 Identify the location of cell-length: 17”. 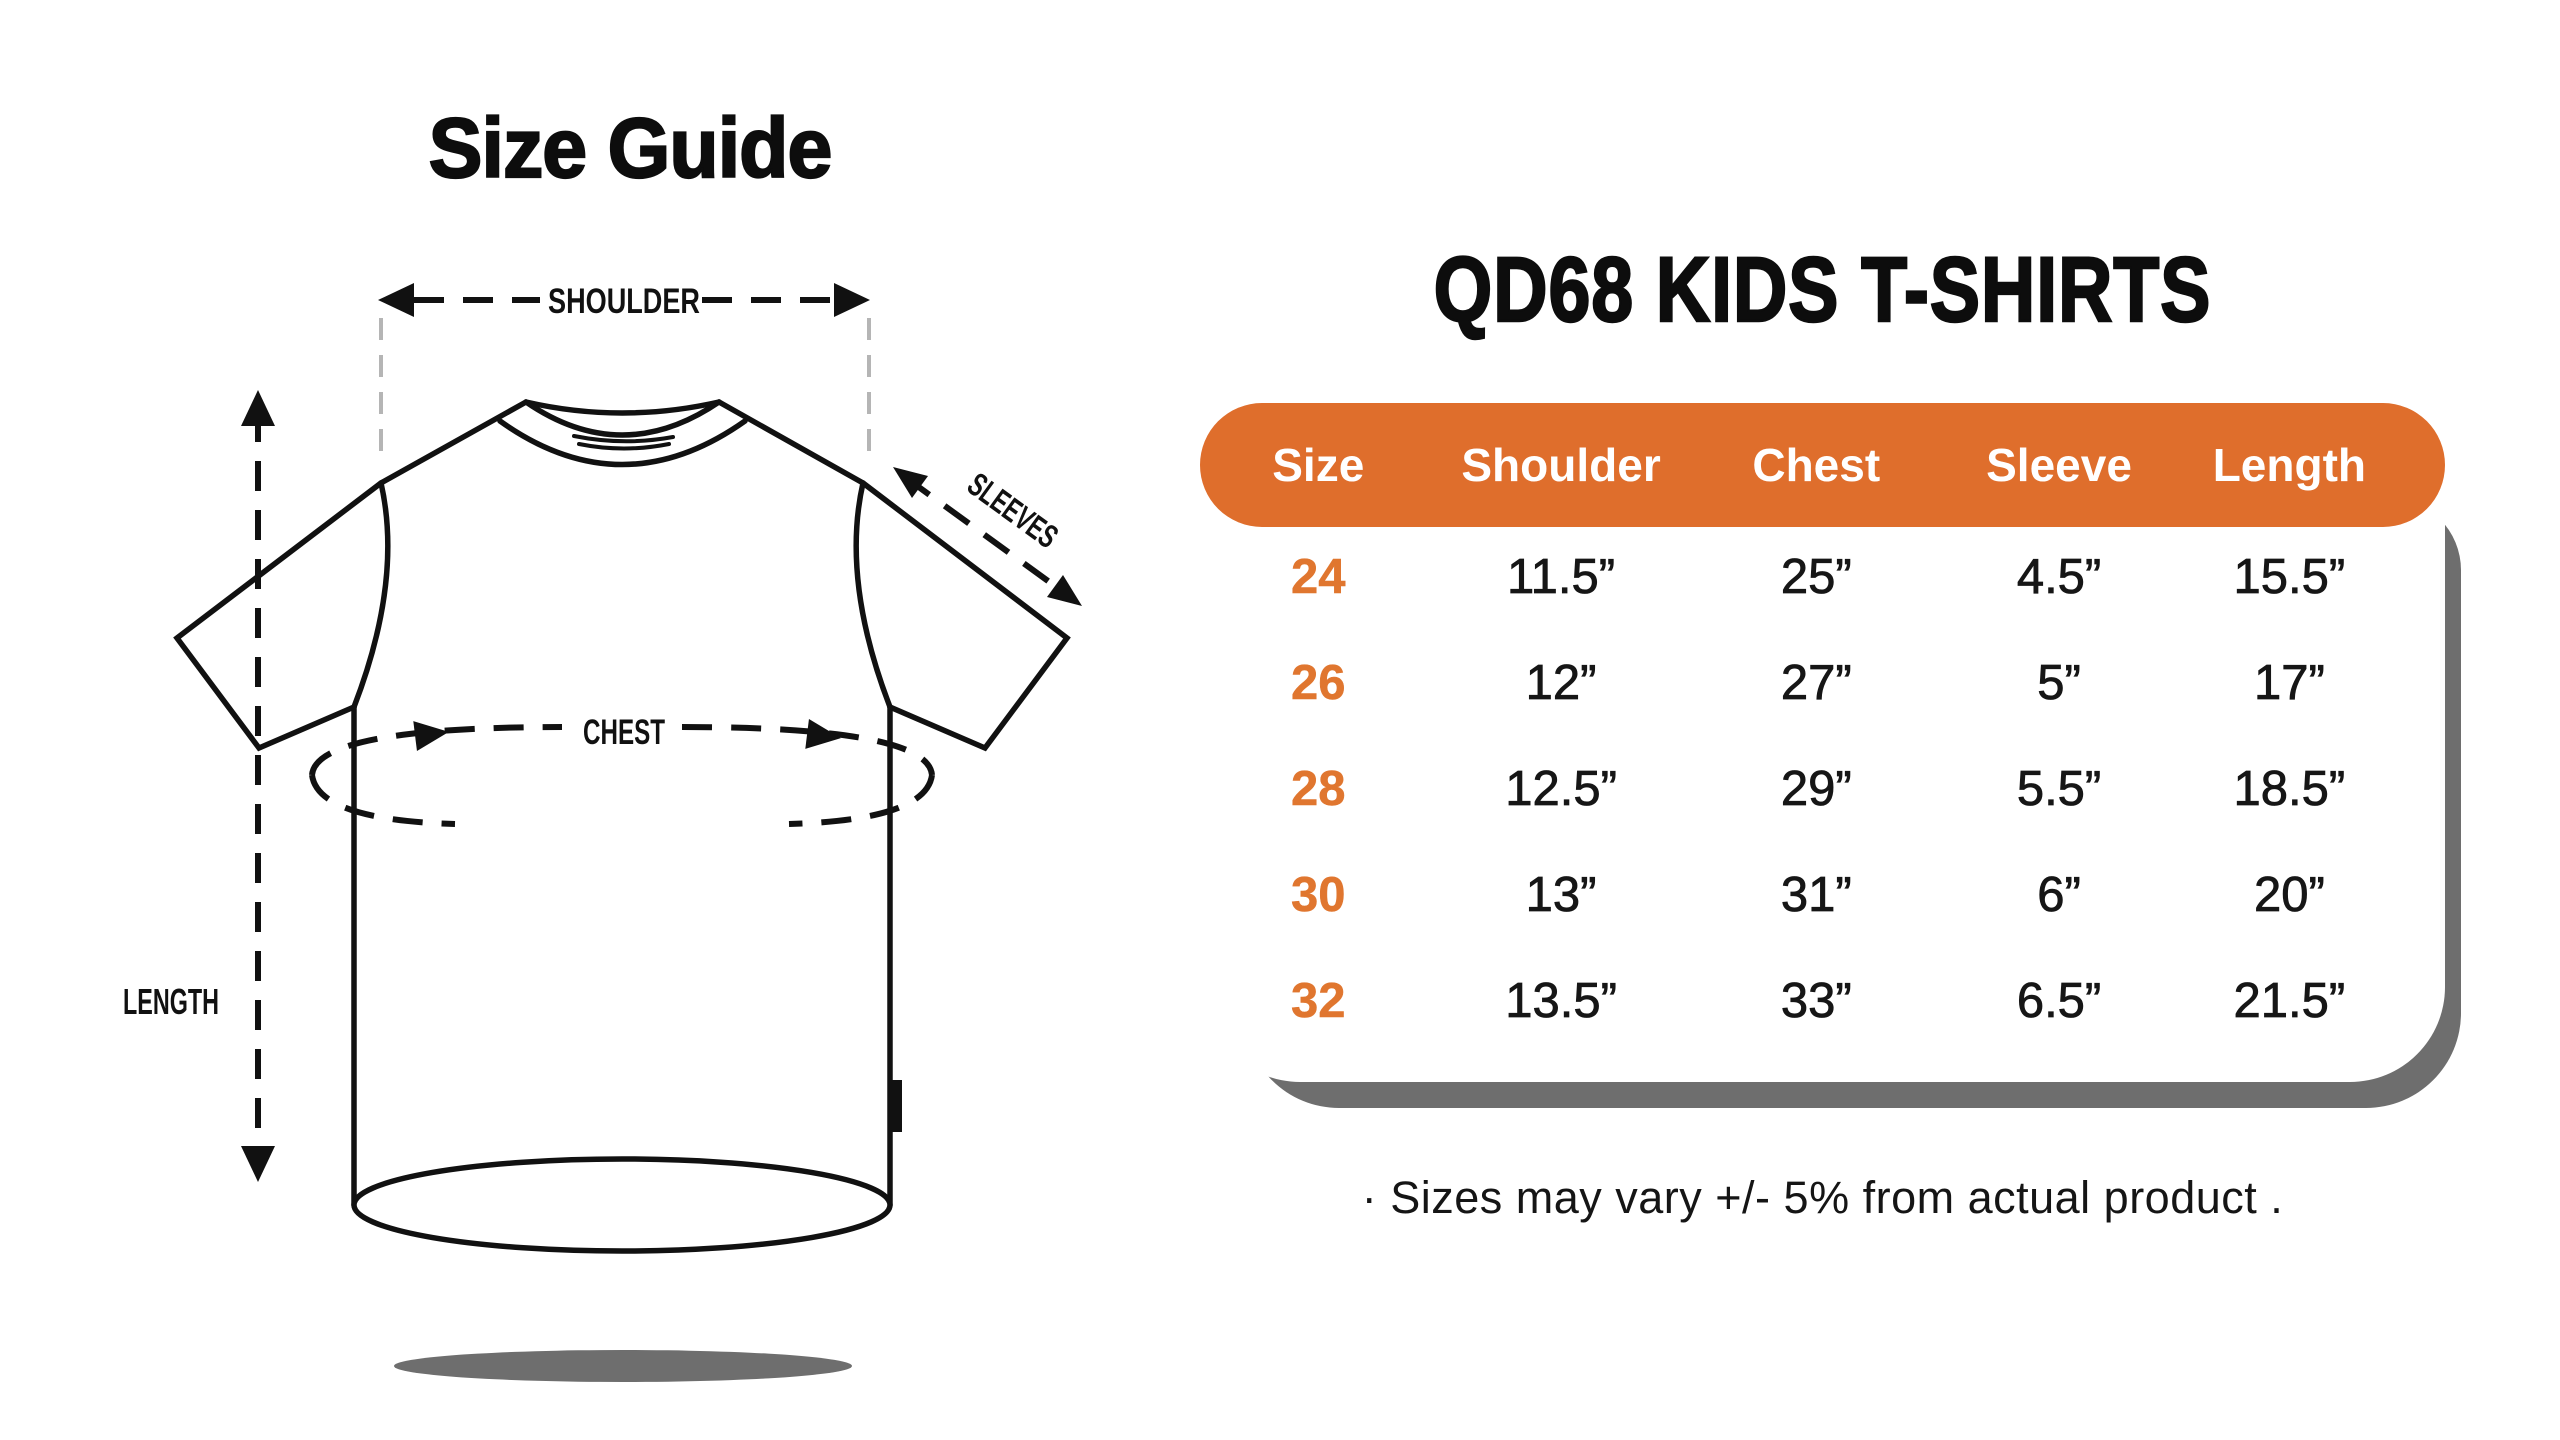
(2289, 683).